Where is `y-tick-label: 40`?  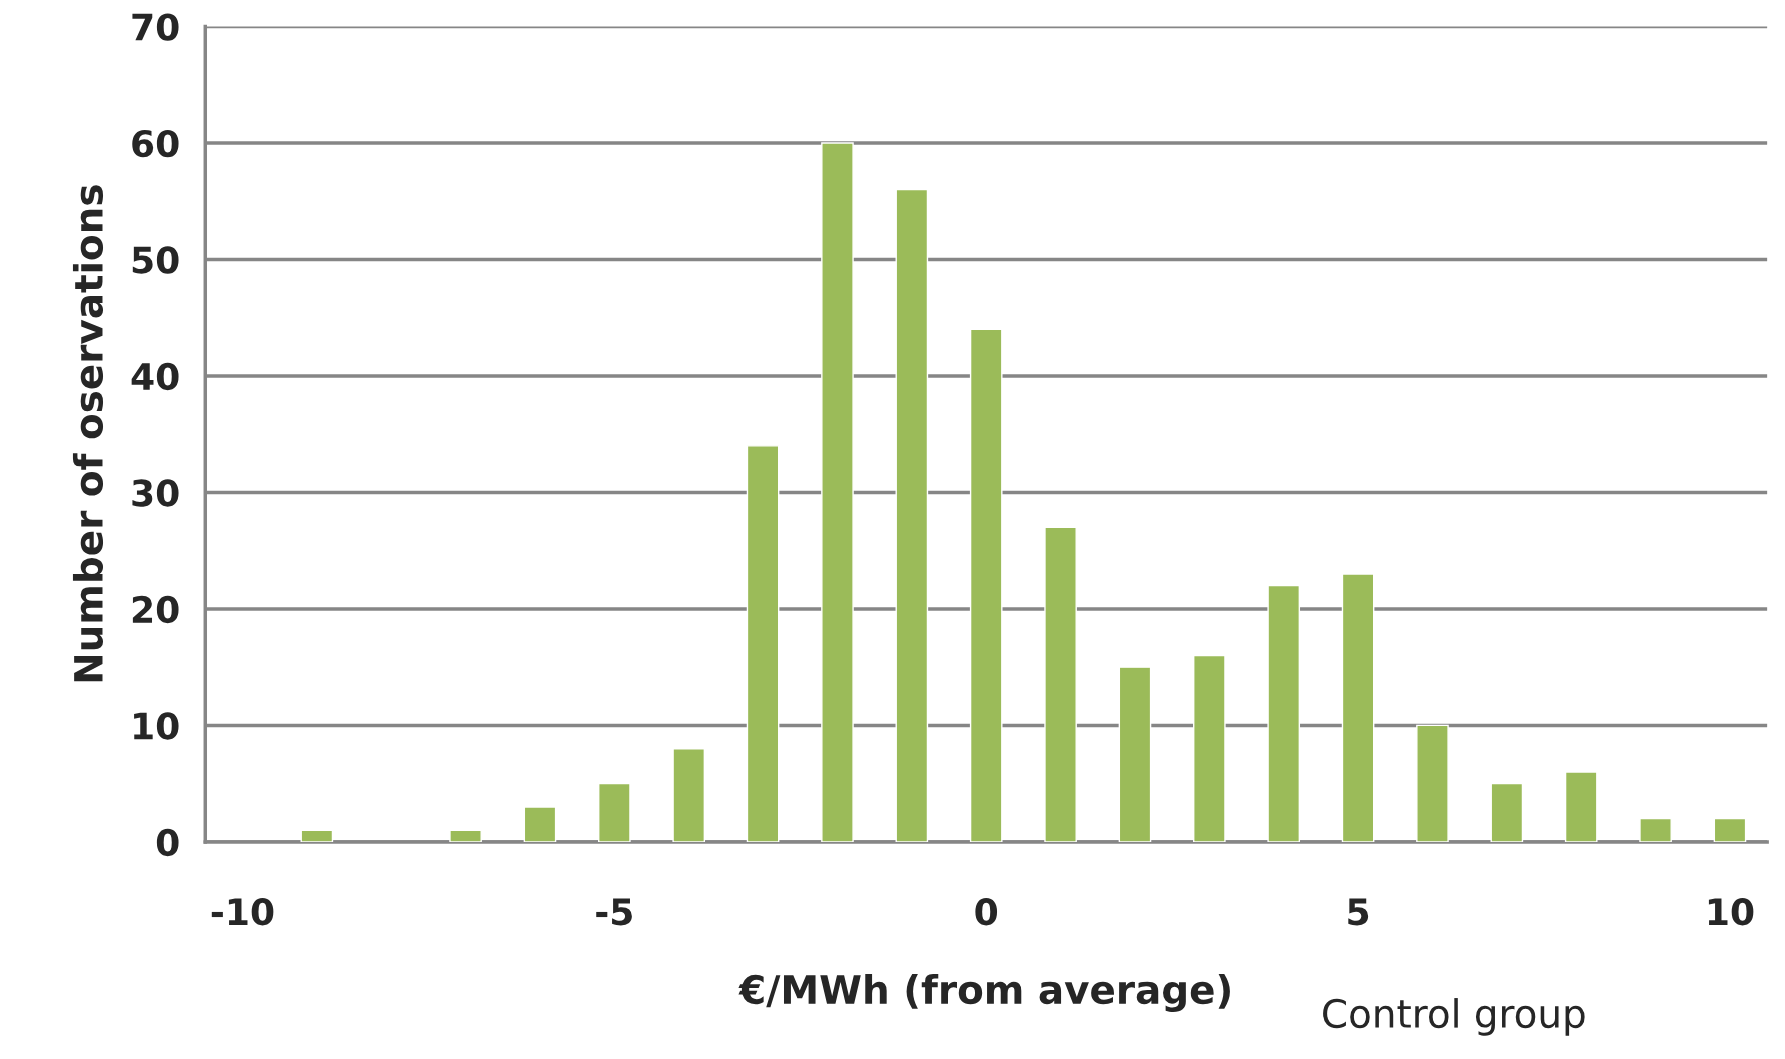
y-tick-label: 40 is located at coordinates (155, 376).